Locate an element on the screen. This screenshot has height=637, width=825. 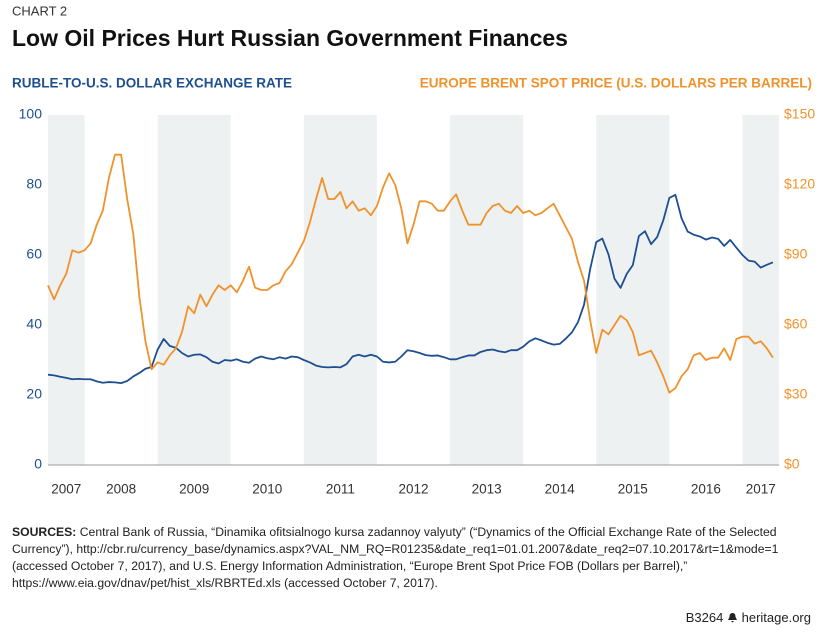
y-tick-label: 100 is located at coordinates (31, 114).